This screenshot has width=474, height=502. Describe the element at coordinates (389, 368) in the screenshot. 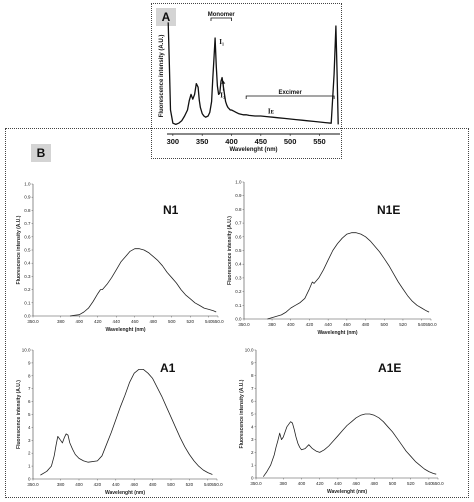

I see `chart-title: A1E` at that location.